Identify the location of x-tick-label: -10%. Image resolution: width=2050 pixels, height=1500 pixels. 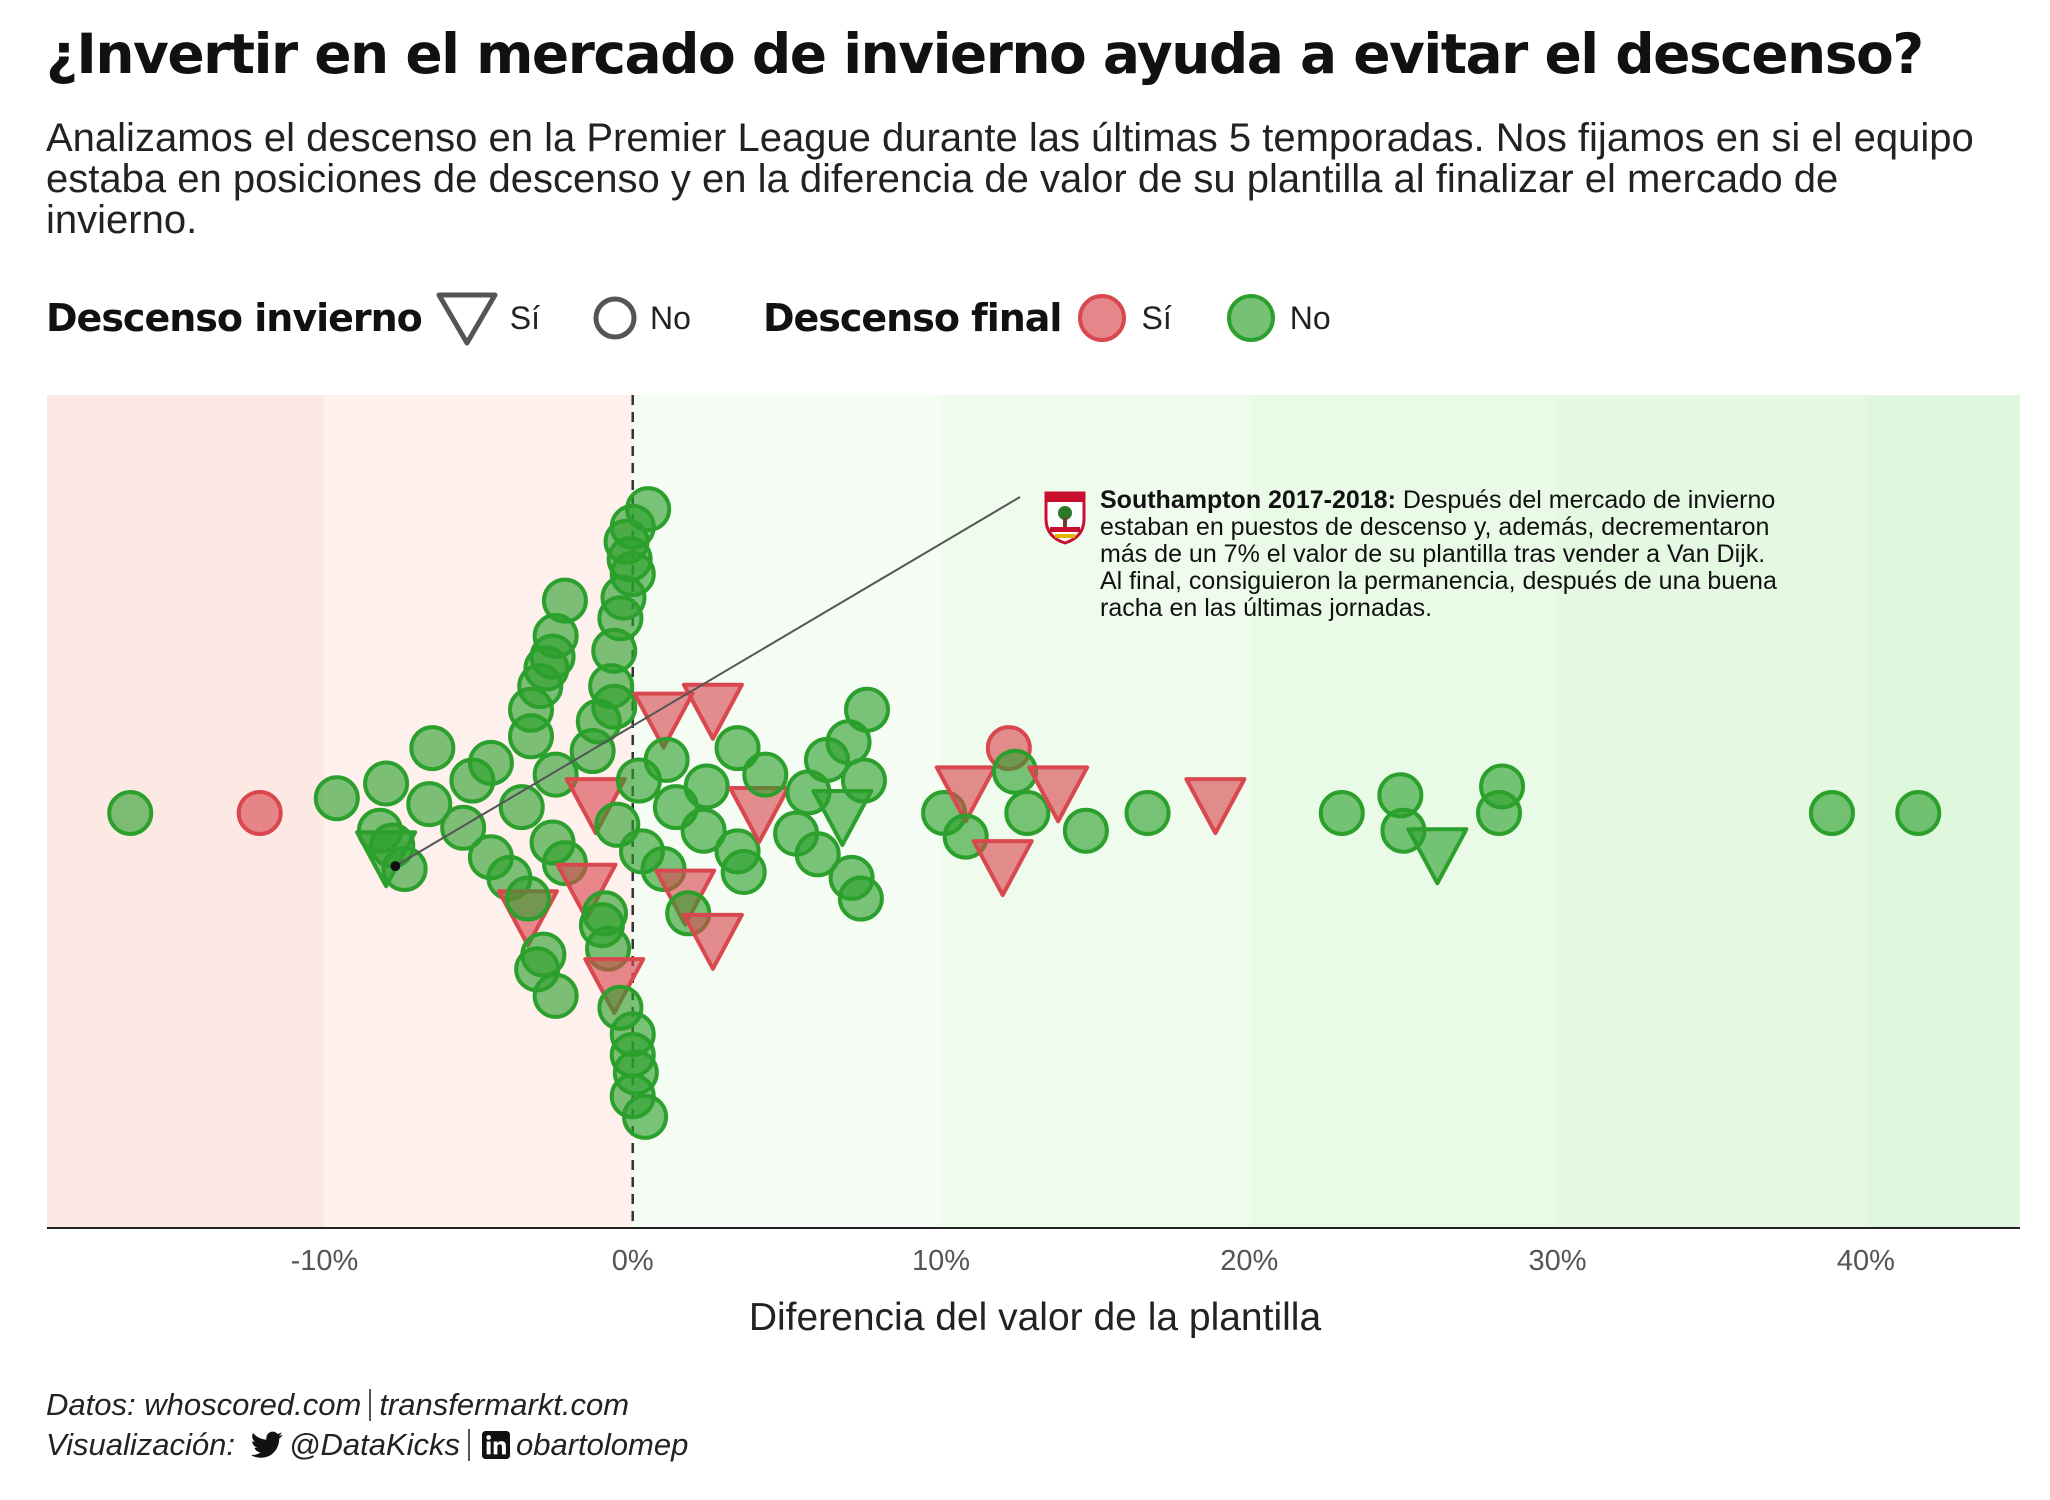
(325, 1261).